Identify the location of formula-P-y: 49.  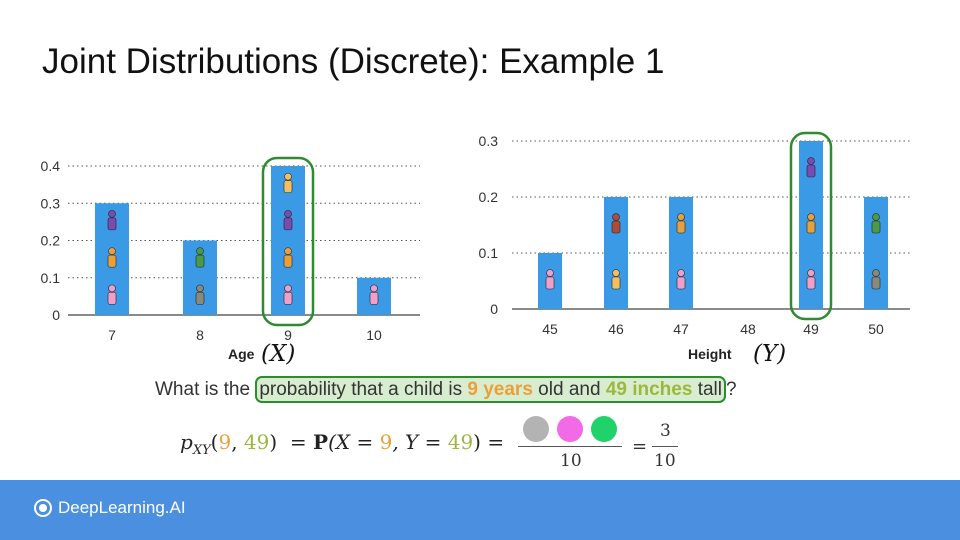
(460, 442).